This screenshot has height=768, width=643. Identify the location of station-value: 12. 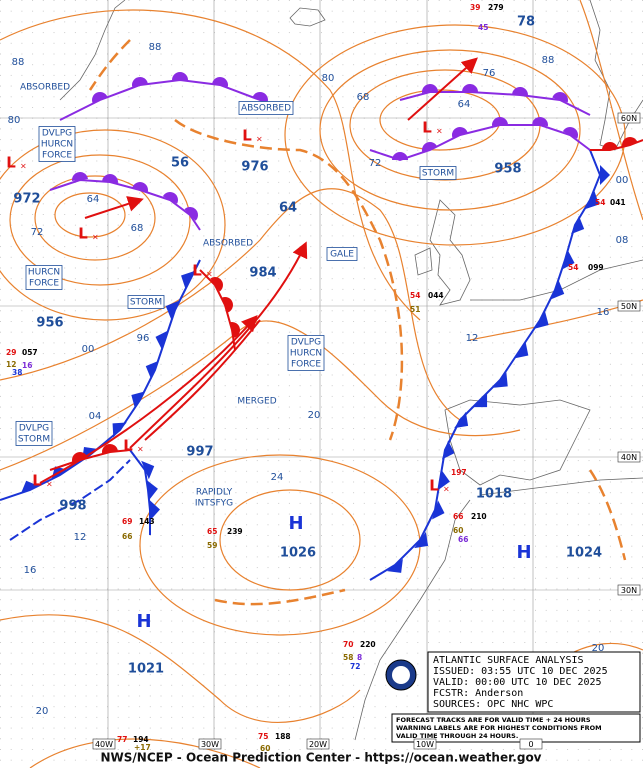
(11, 364).